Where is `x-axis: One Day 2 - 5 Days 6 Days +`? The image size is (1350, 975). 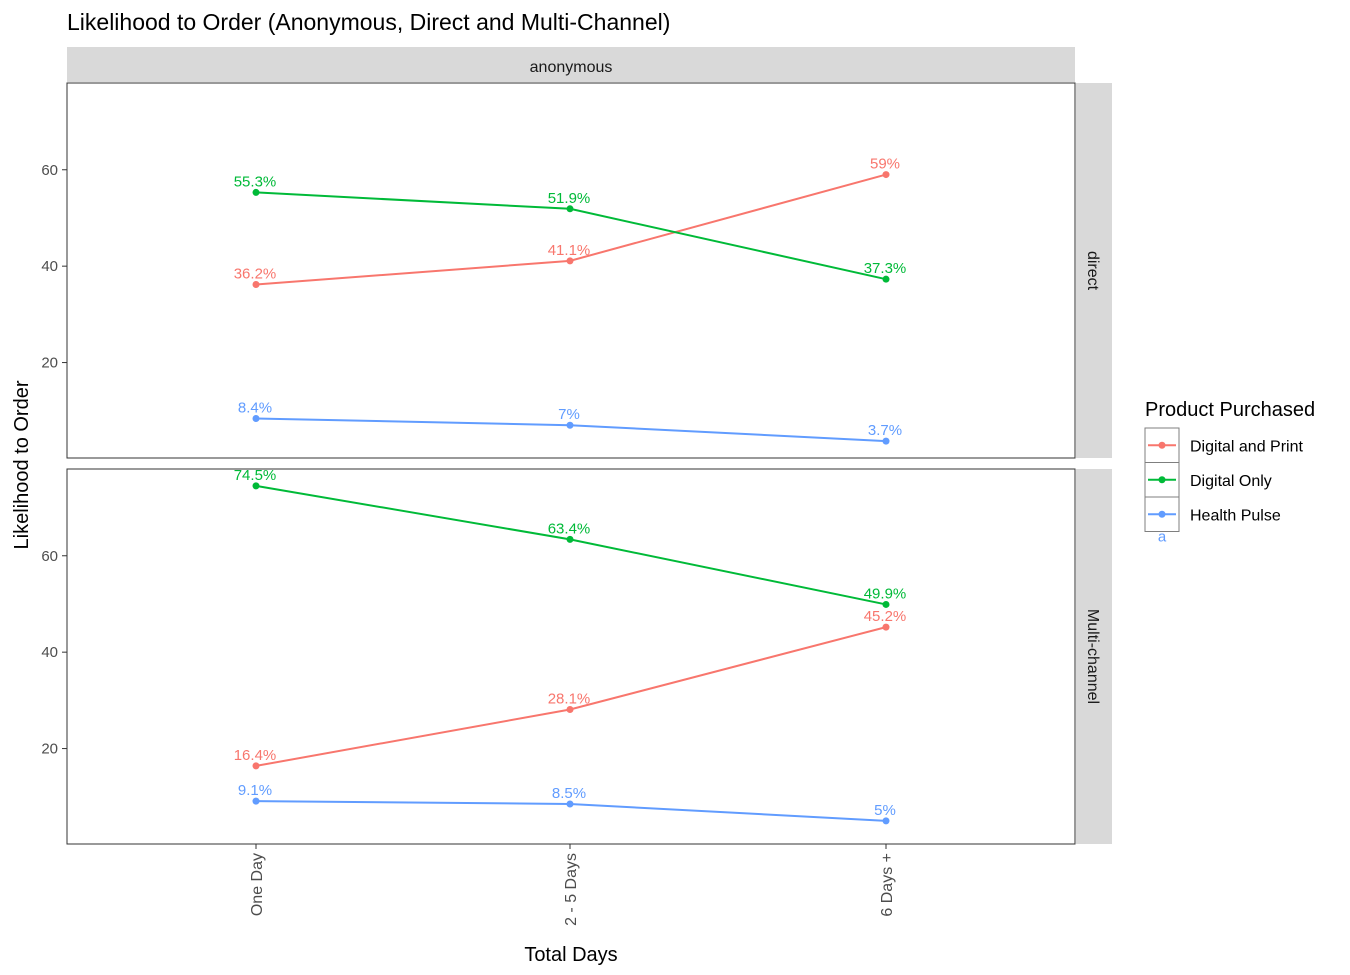
x-axis: One Day 2 - 5 Days 6 Days + is located at coordinates (572, 885).